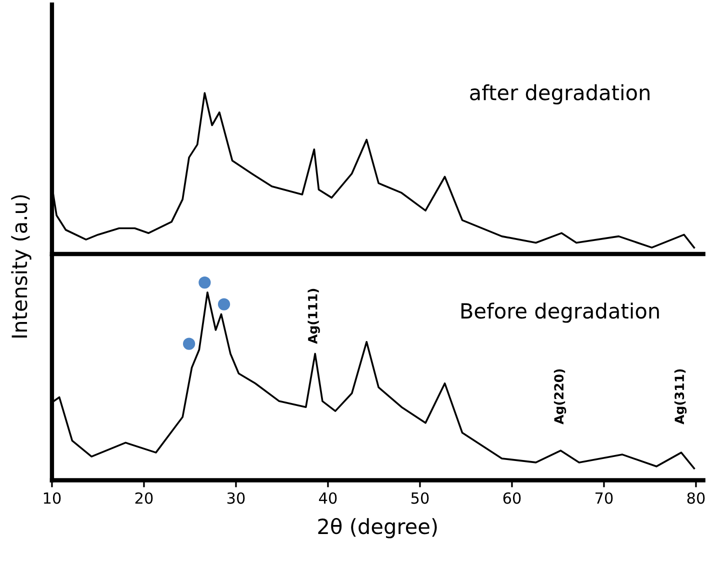  What do you see at coordinates (52, 498) in the screenshot?
I see `x-tick-label: 10` at bounding box center [52, 498].